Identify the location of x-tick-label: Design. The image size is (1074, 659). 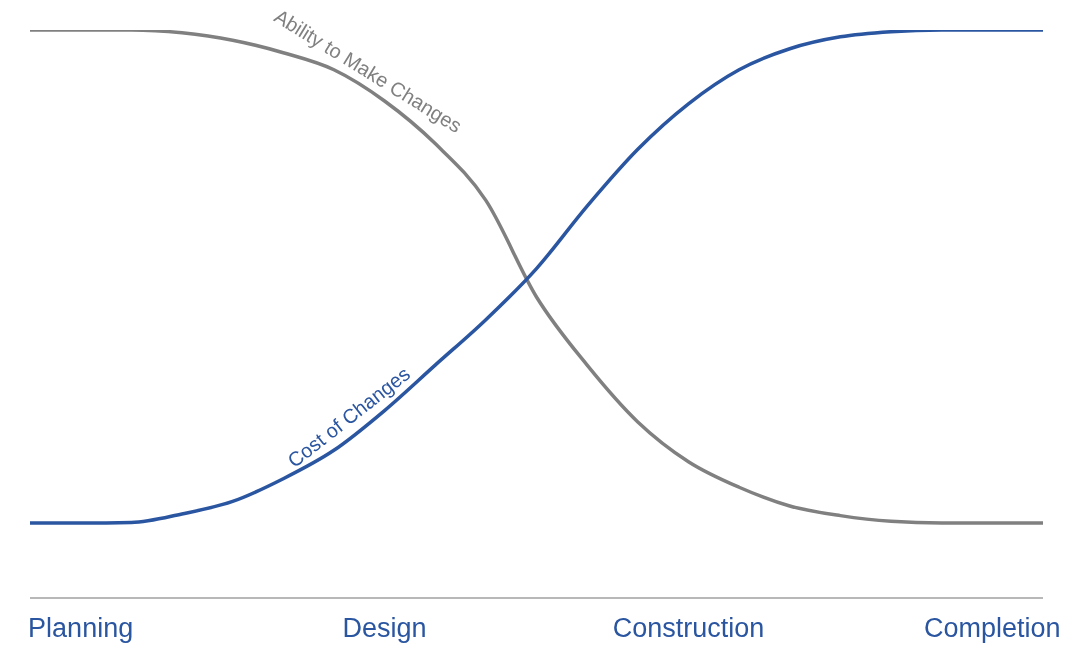
(384, 628).